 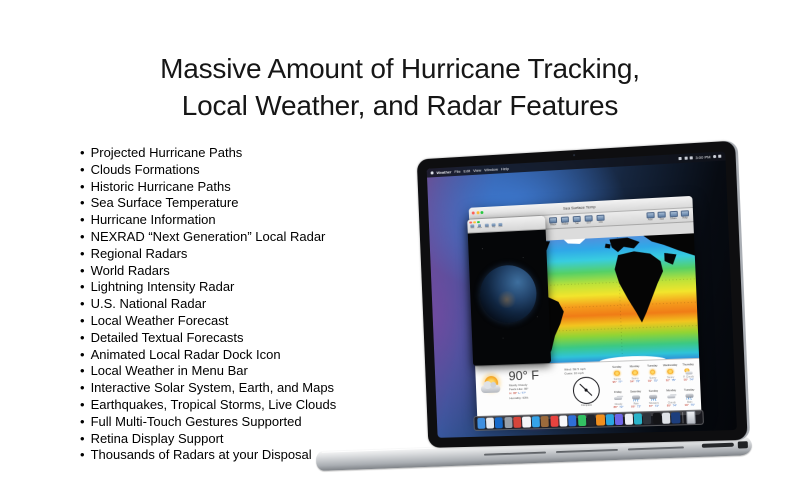 I want to click on menu-item-window: Window, so click(x=491, y=169).